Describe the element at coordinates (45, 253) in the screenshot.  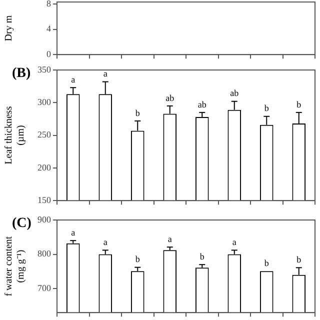
I see `y-tick-label: 800` at that location.